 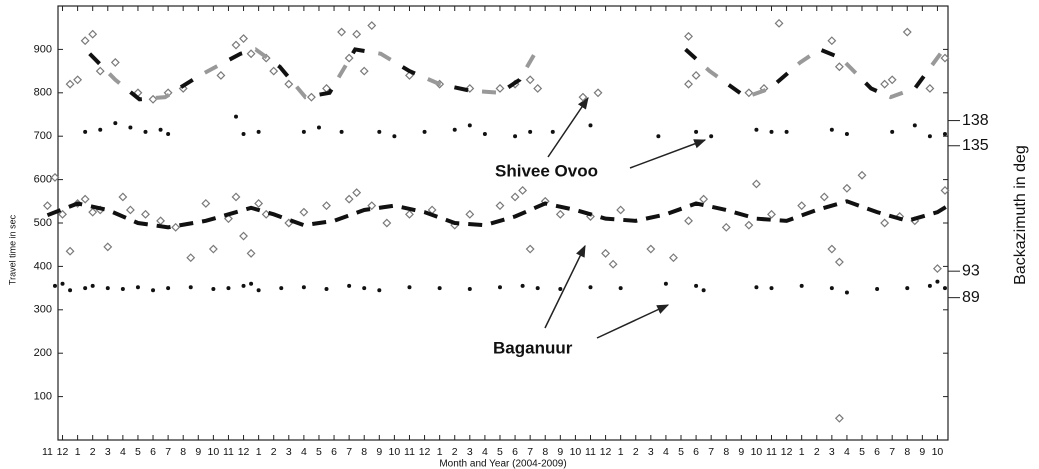 I want to click on x-tick-label: 6, so click(x=877, y=452).